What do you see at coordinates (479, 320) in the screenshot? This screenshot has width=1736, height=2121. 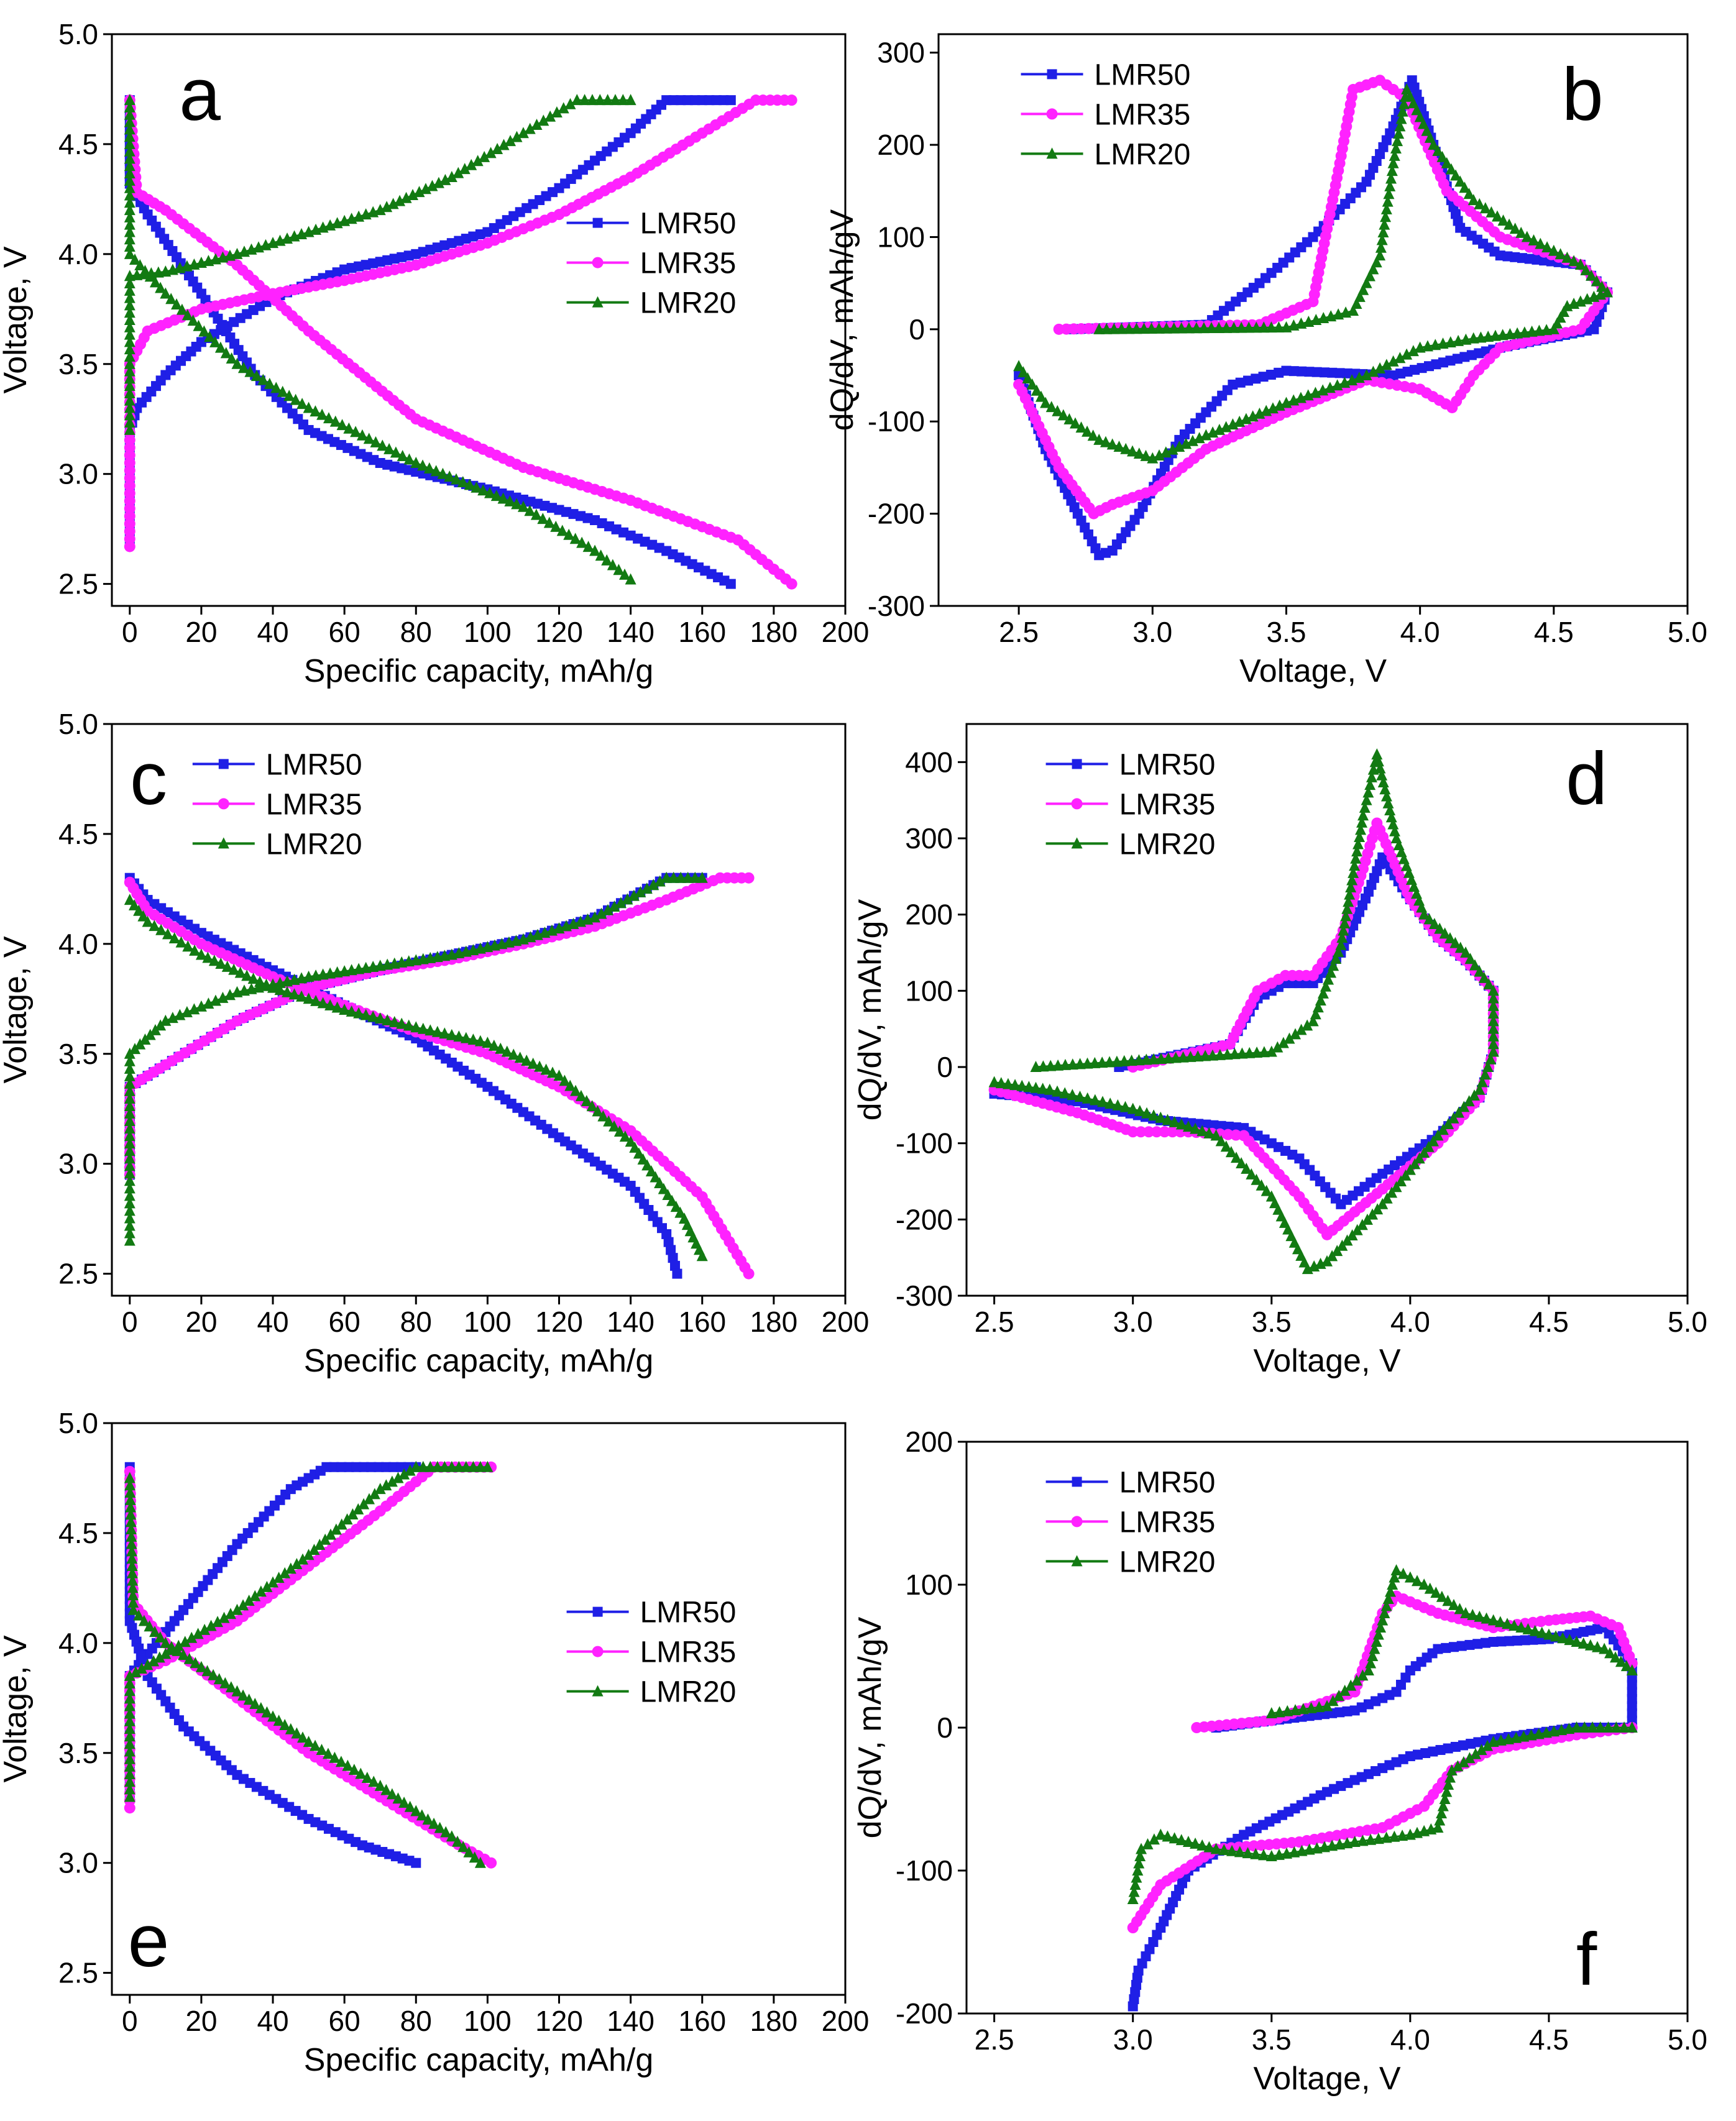 I see `plot-frame` at bounding box center [479, 320].